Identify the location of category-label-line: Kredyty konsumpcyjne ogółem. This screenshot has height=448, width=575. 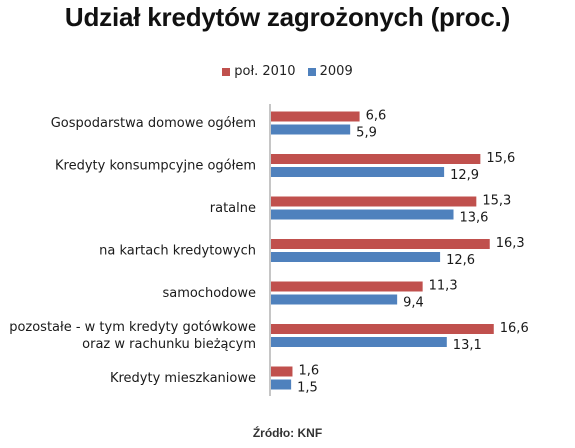
(155, 166).